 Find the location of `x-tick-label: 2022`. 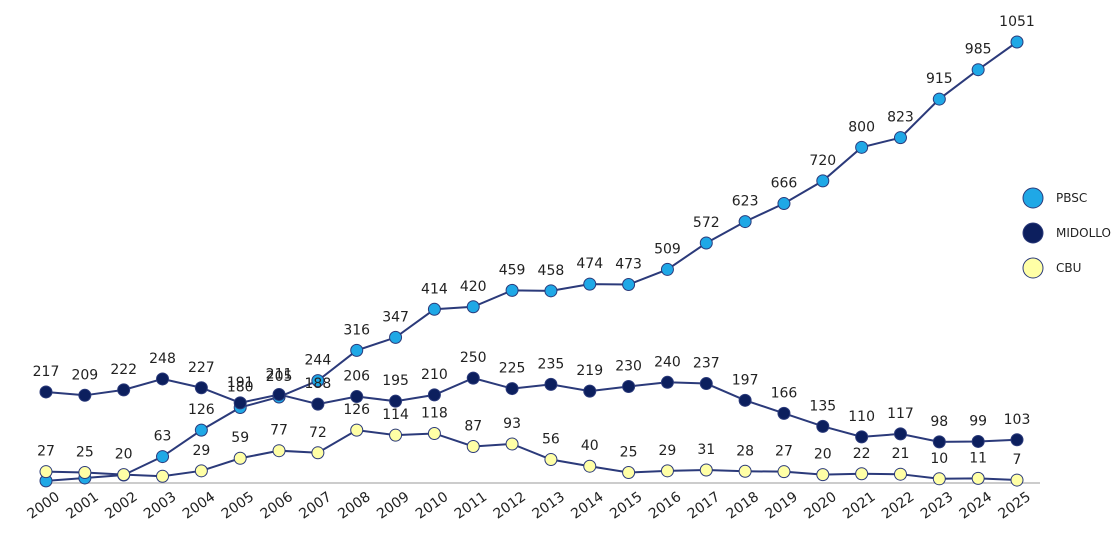

x-tick-label: 2022 is located at coordinates (898, 506).